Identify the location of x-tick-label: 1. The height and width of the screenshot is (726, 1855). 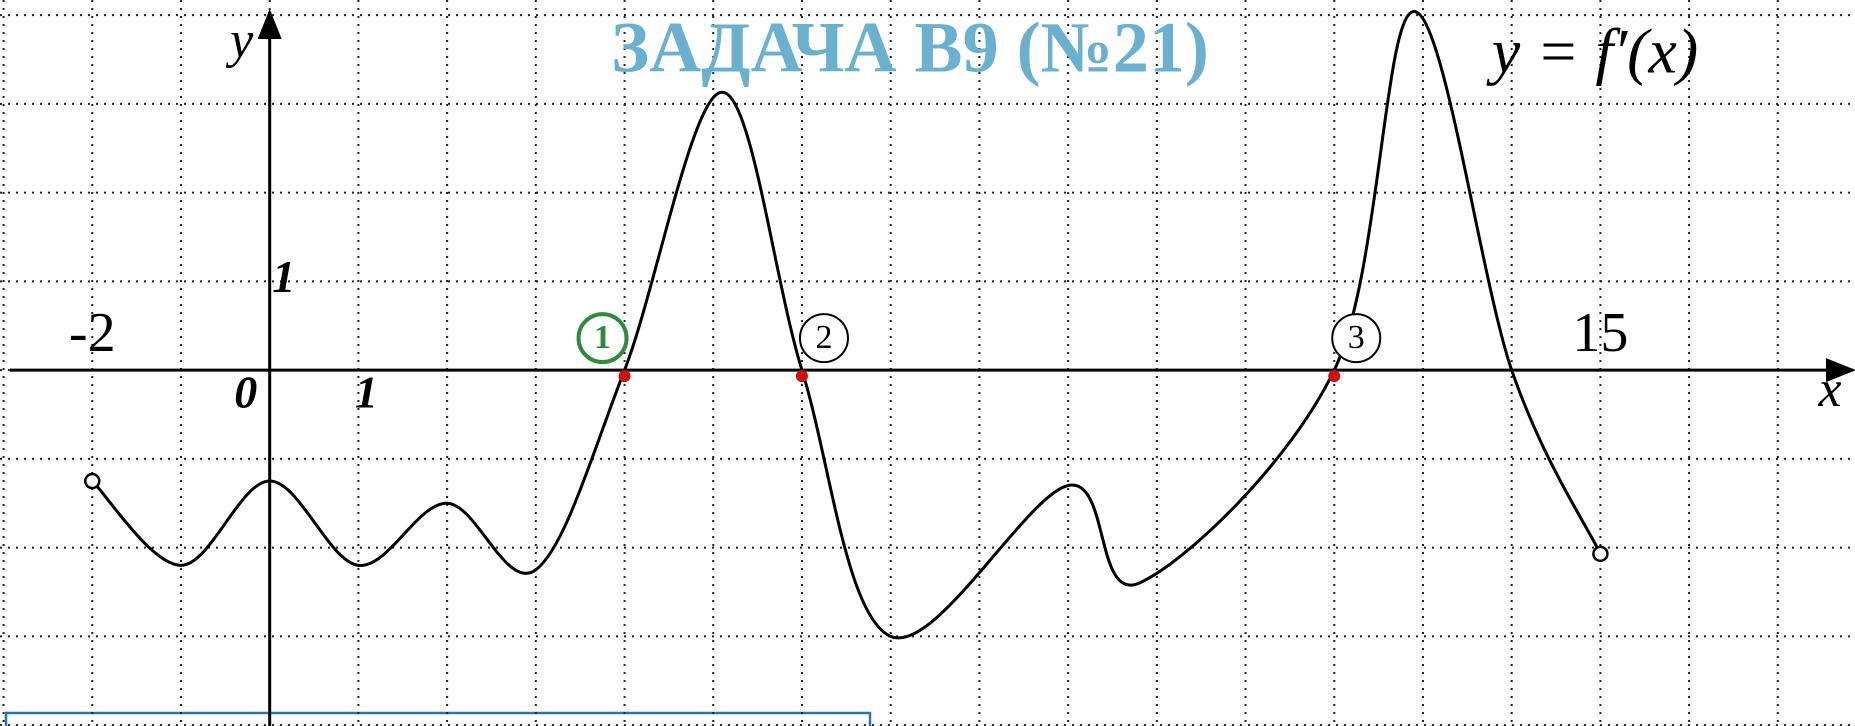
(366, 392).